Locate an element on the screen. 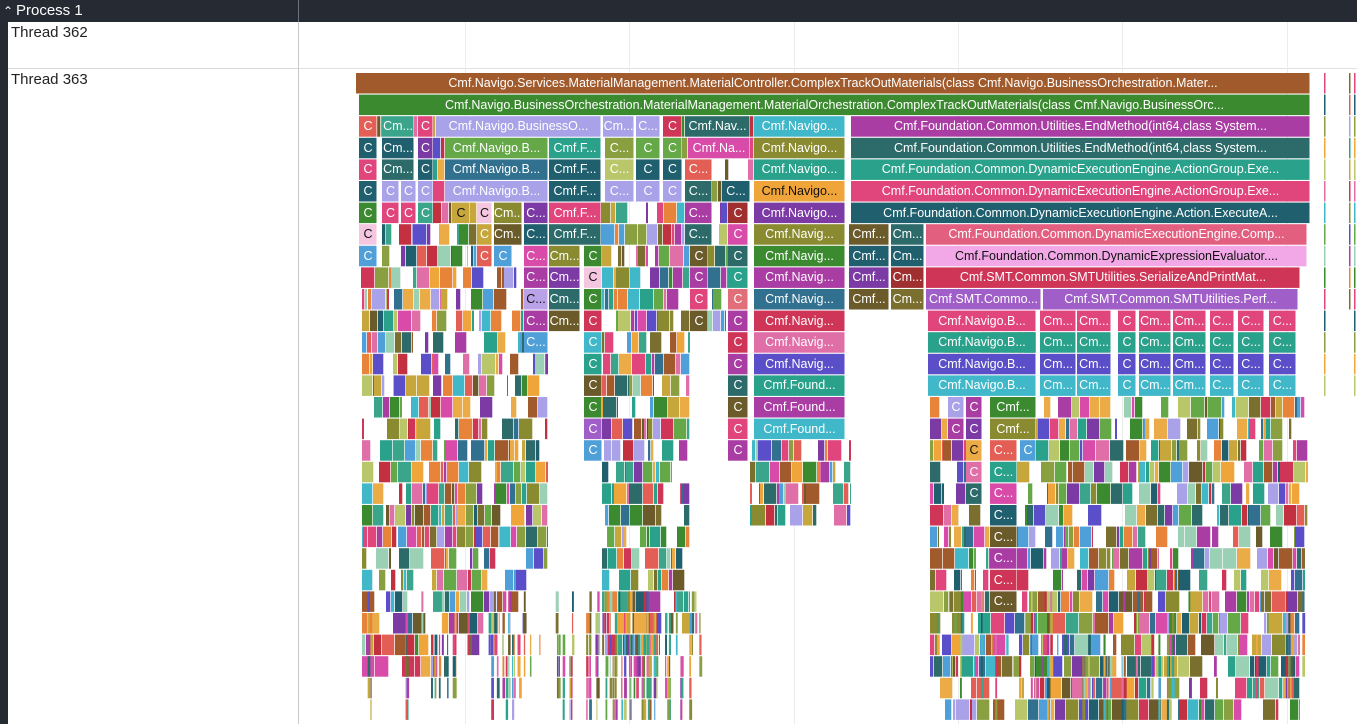 This screenshot has width=1357, height=724. thread-label-362: Thread 362 is located at coordinates (153, 45).